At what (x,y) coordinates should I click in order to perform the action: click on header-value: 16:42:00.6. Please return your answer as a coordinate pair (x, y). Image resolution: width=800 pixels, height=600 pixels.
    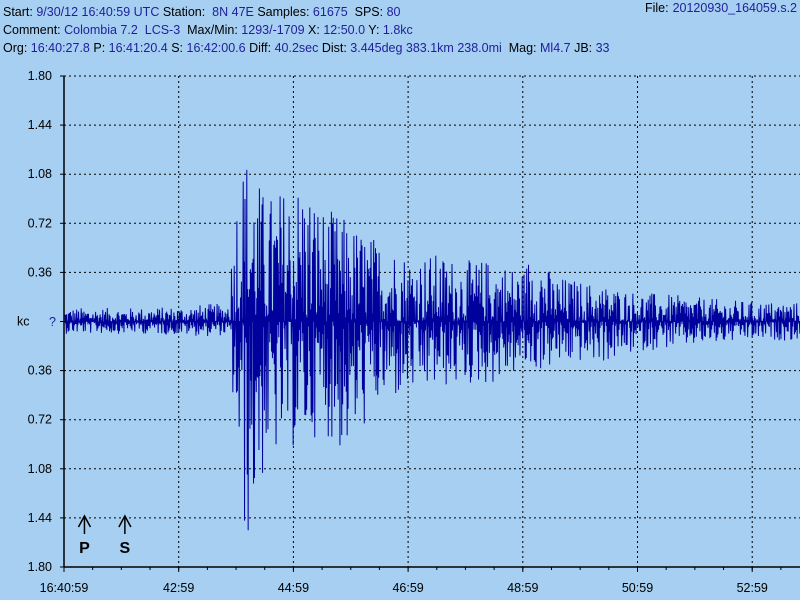
    Looking at the image, I should click on (216, 48).